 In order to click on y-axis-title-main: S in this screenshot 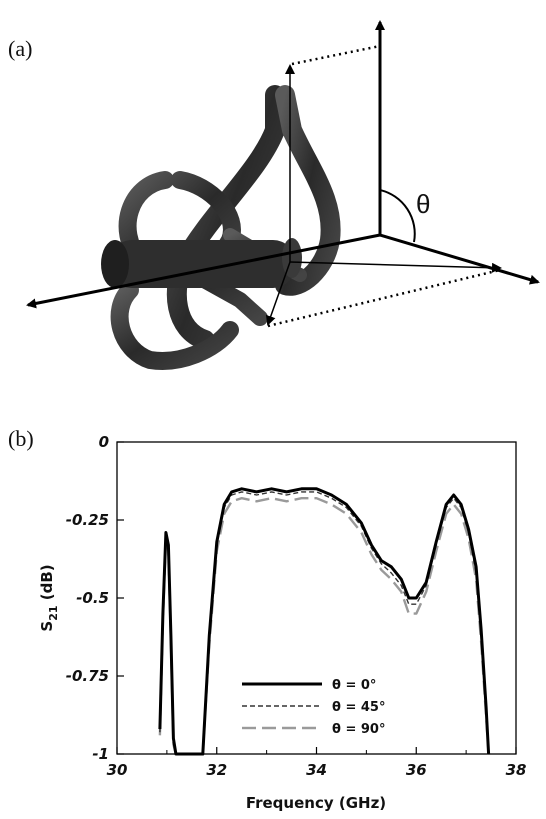, I will do `click(47, 626)`.